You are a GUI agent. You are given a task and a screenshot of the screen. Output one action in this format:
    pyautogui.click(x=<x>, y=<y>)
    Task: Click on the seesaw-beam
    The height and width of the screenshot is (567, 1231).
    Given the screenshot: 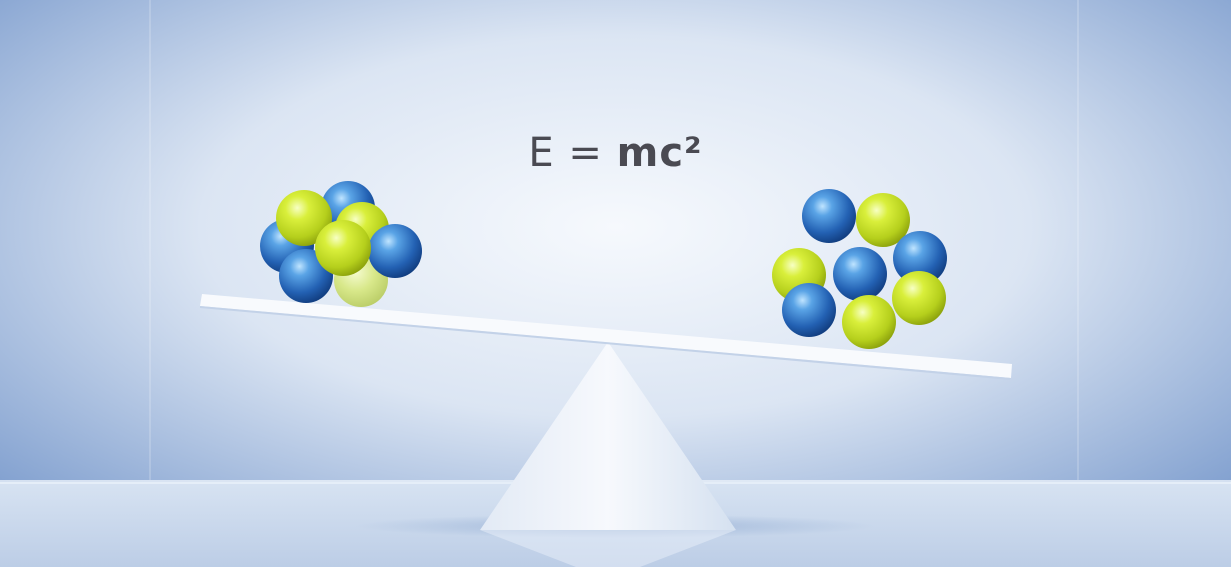 What is the action you would take?
    pyautogui.click(x=606, y=336)
    